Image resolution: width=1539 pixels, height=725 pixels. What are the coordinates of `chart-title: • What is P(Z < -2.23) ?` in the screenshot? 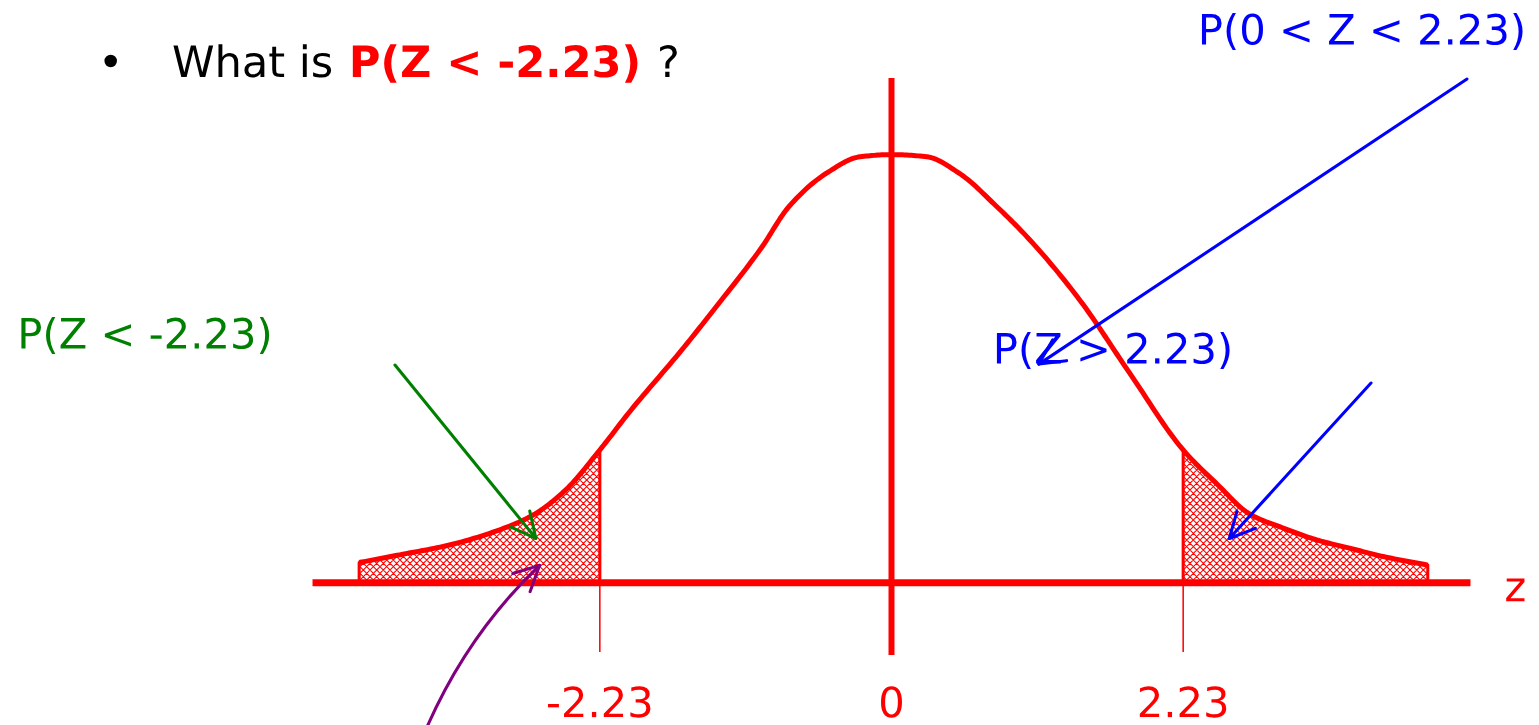 It's located at (390, 63).